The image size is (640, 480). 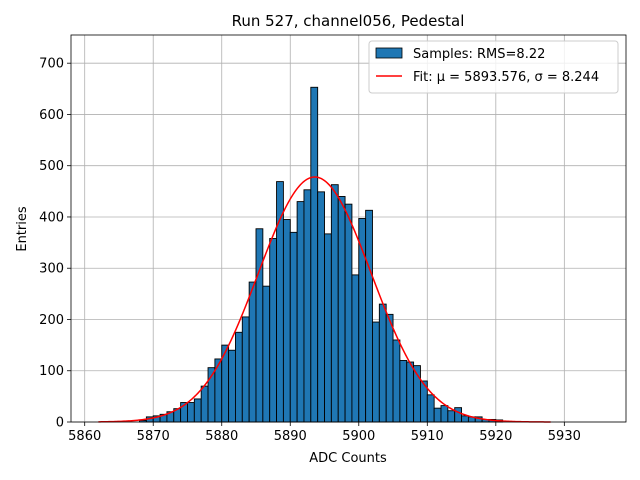 What do you see at coordinates (358, 436) in the screenshot?
I see `x-tick-label: 5900` at bounding box center [358, 436].